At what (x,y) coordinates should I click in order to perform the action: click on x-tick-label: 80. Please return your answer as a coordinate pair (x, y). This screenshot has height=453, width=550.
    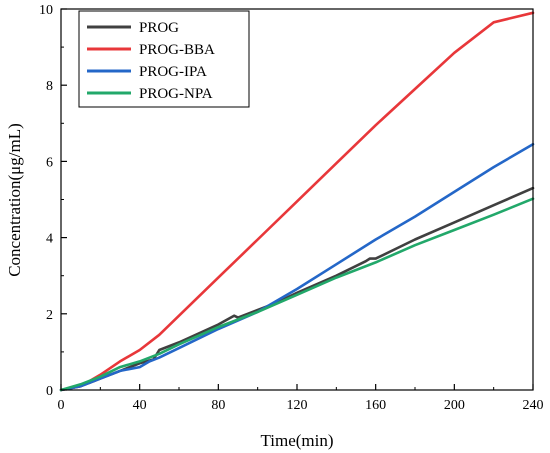
    Looking at the image, I should click on (218, 405).